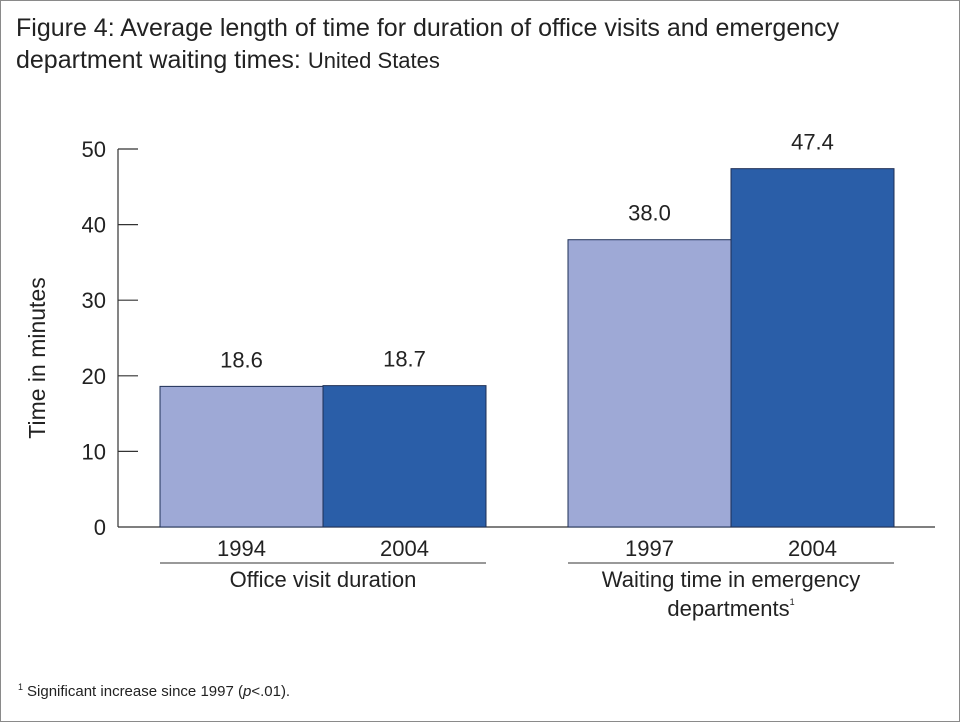 This screenshot has width=960, height=722. I want to click on group-label: Office visit duration, so click(323, 579).